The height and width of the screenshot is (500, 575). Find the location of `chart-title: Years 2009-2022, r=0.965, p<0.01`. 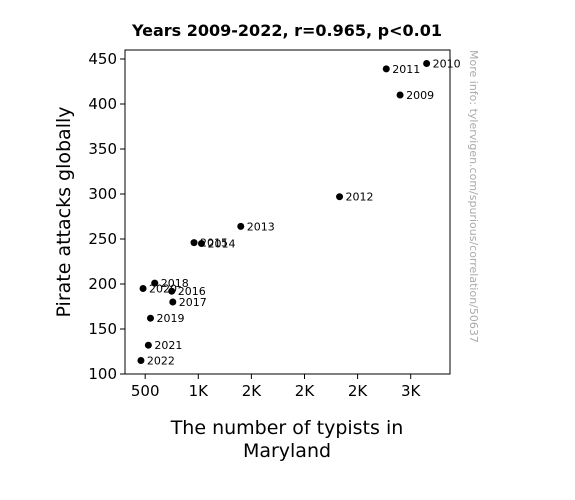

chart-title: Years 2009-2022, r=0.965, p<0.01 is located at coordinates (286, 30).